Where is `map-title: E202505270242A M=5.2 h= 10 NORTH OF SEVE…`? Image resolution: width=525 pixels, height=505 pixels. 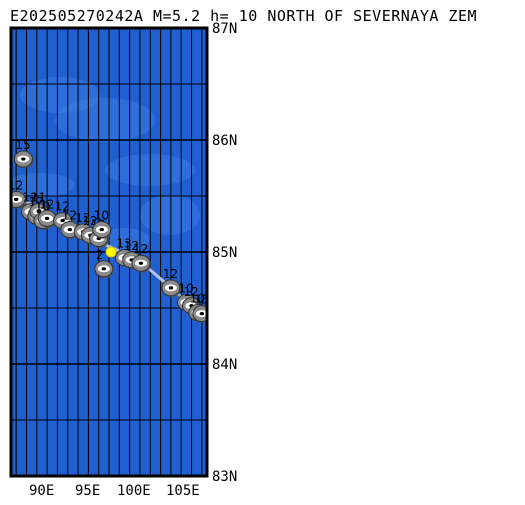
map-title: E202505270242A M=5.2 h= 10 NORTH OF SEVE… is located at coordinates (244, 16).